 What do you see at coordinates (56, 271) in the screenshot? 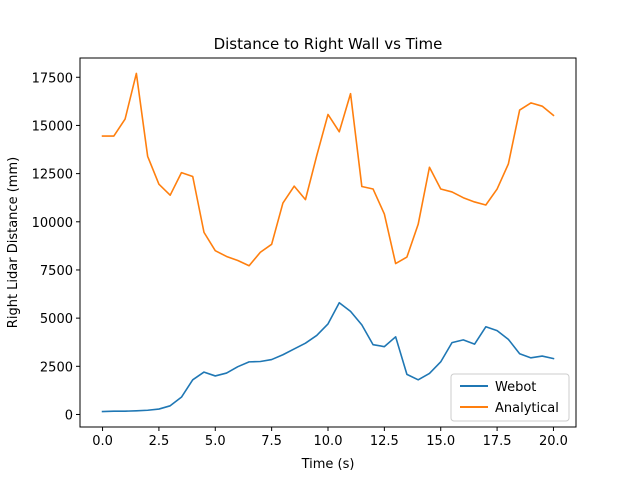
I see `y-tick-label: 7500` at bounding box center [56, 271].